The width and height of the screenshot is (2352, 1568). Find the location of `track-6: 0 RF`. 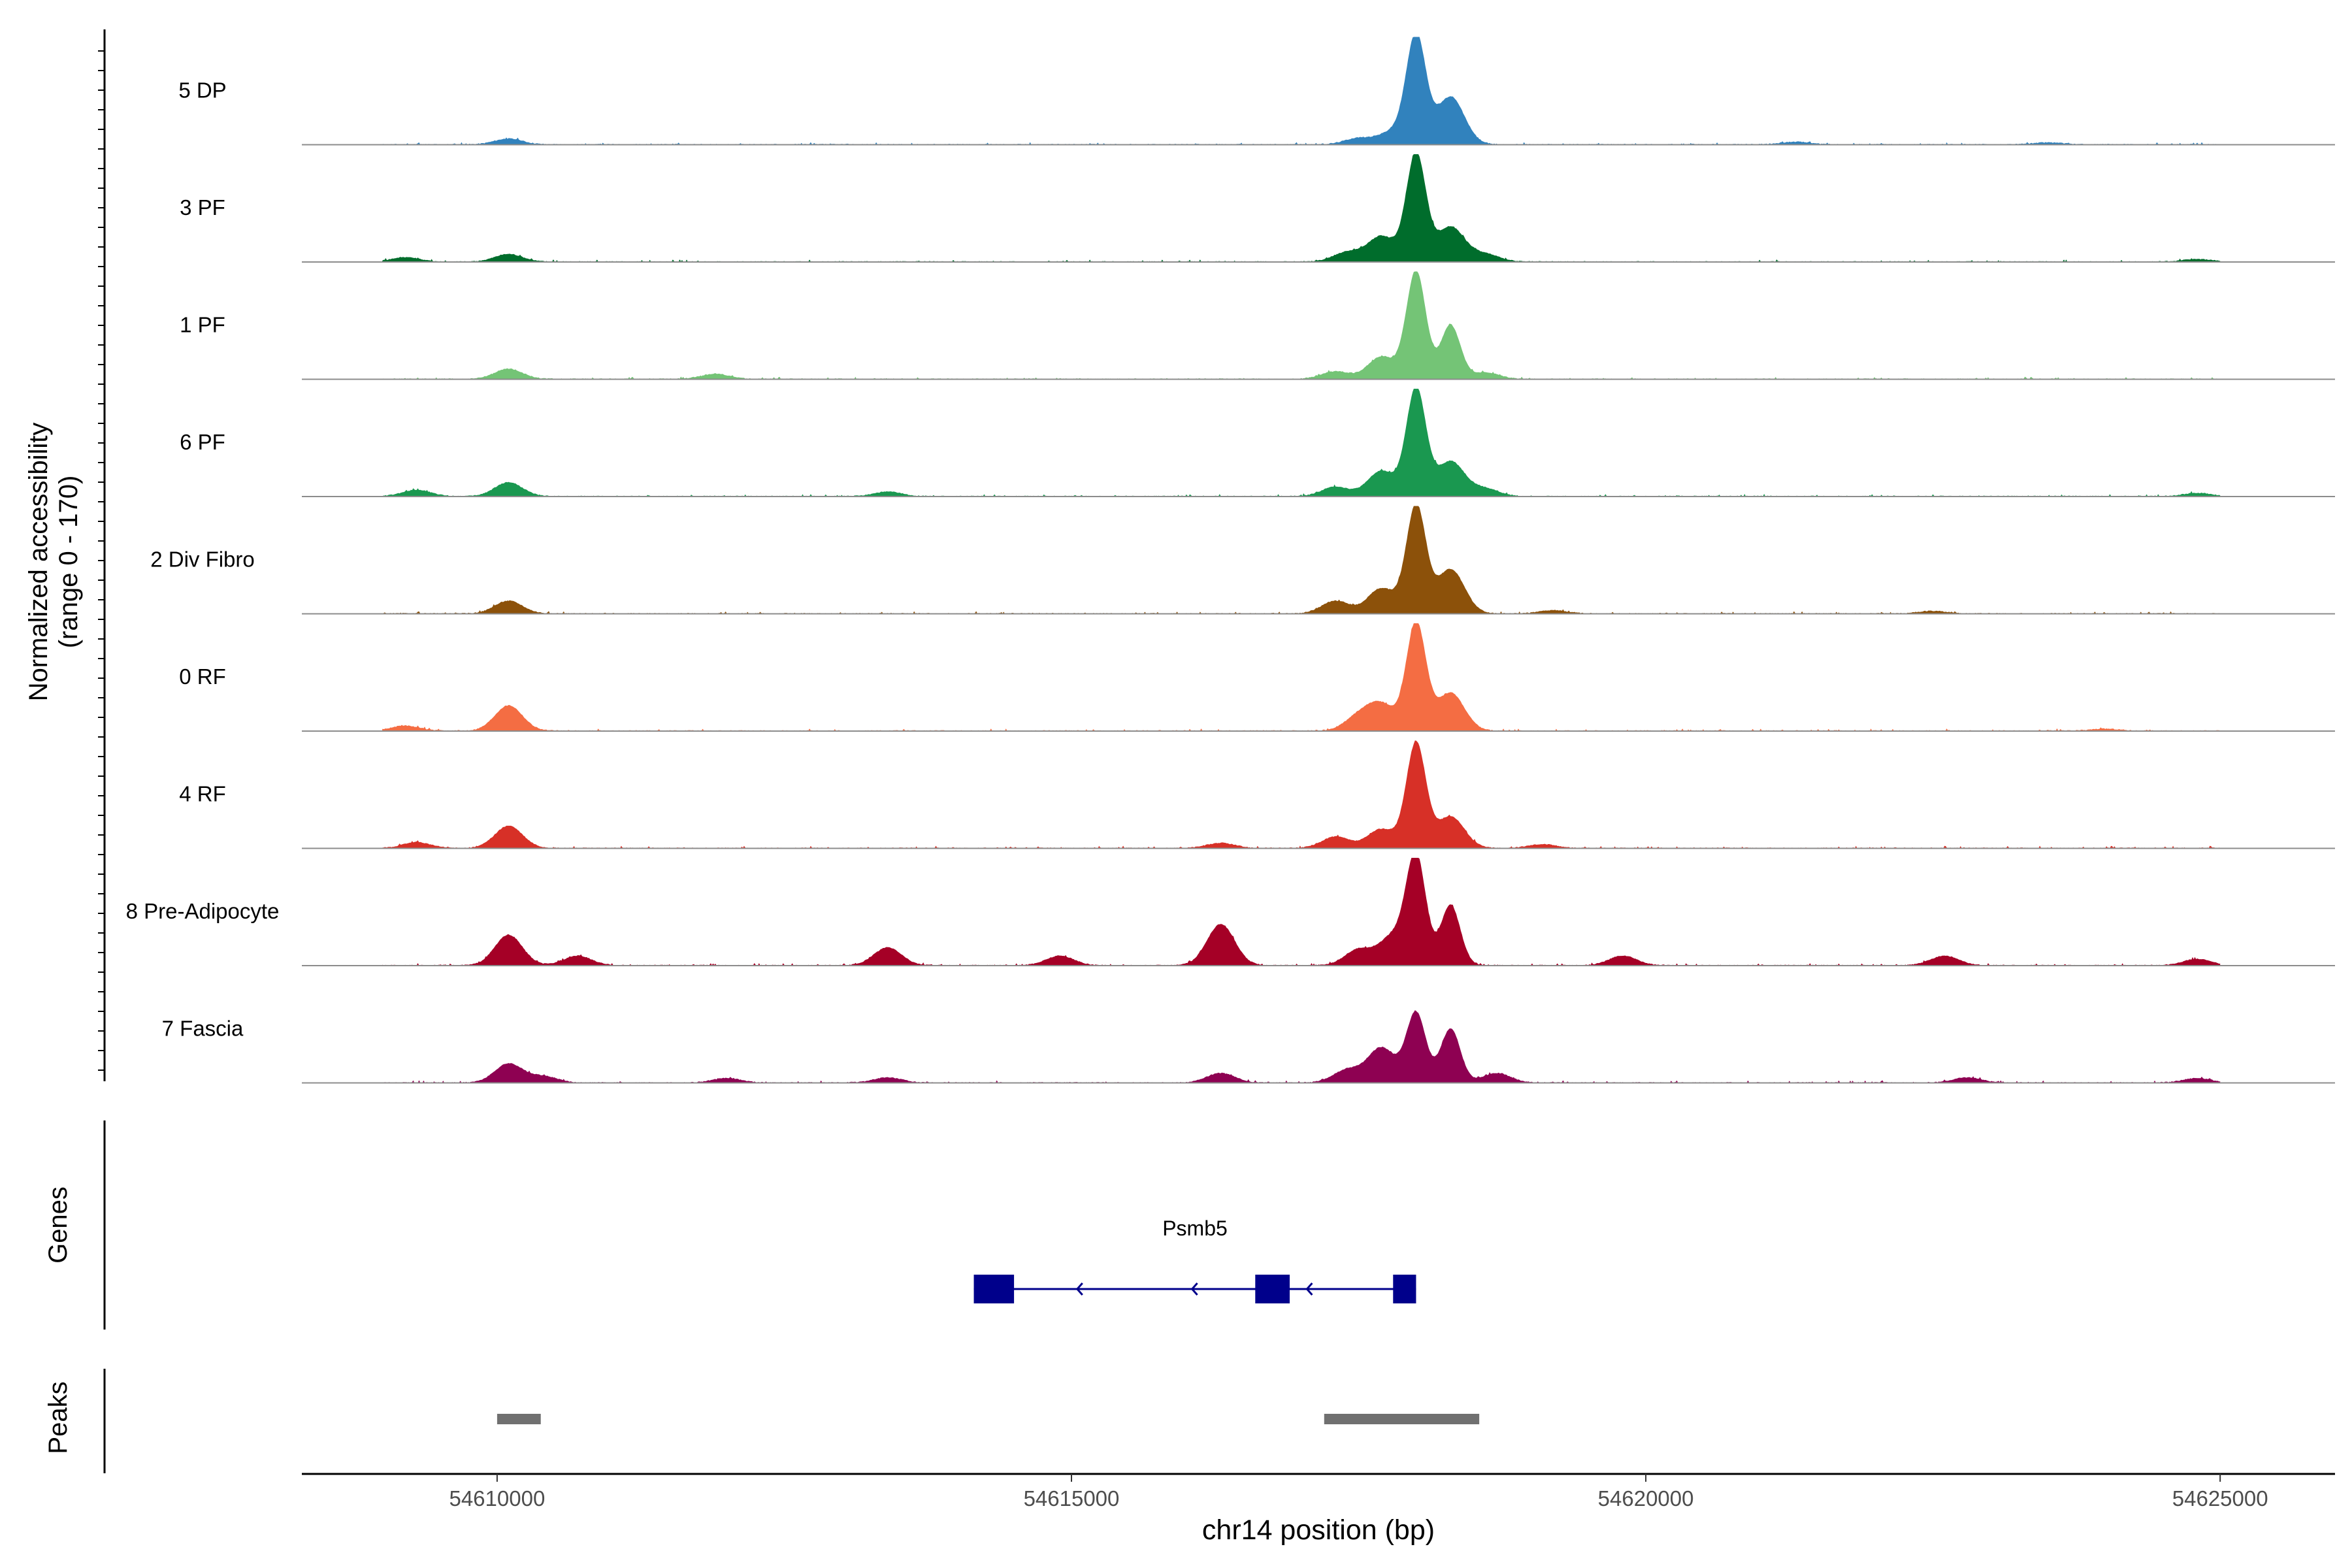

track-6: 0 RF is located at coordinates (1257, 677).